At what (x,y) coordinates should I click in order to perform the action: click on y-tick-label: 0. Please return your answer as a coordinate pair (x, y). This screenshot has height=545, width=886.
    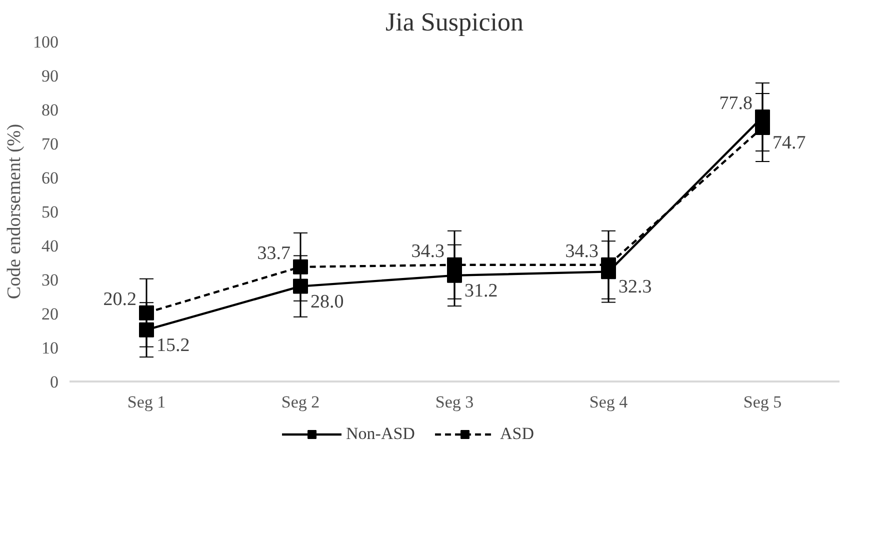
    Looking at the image, I should click on (54, 382).